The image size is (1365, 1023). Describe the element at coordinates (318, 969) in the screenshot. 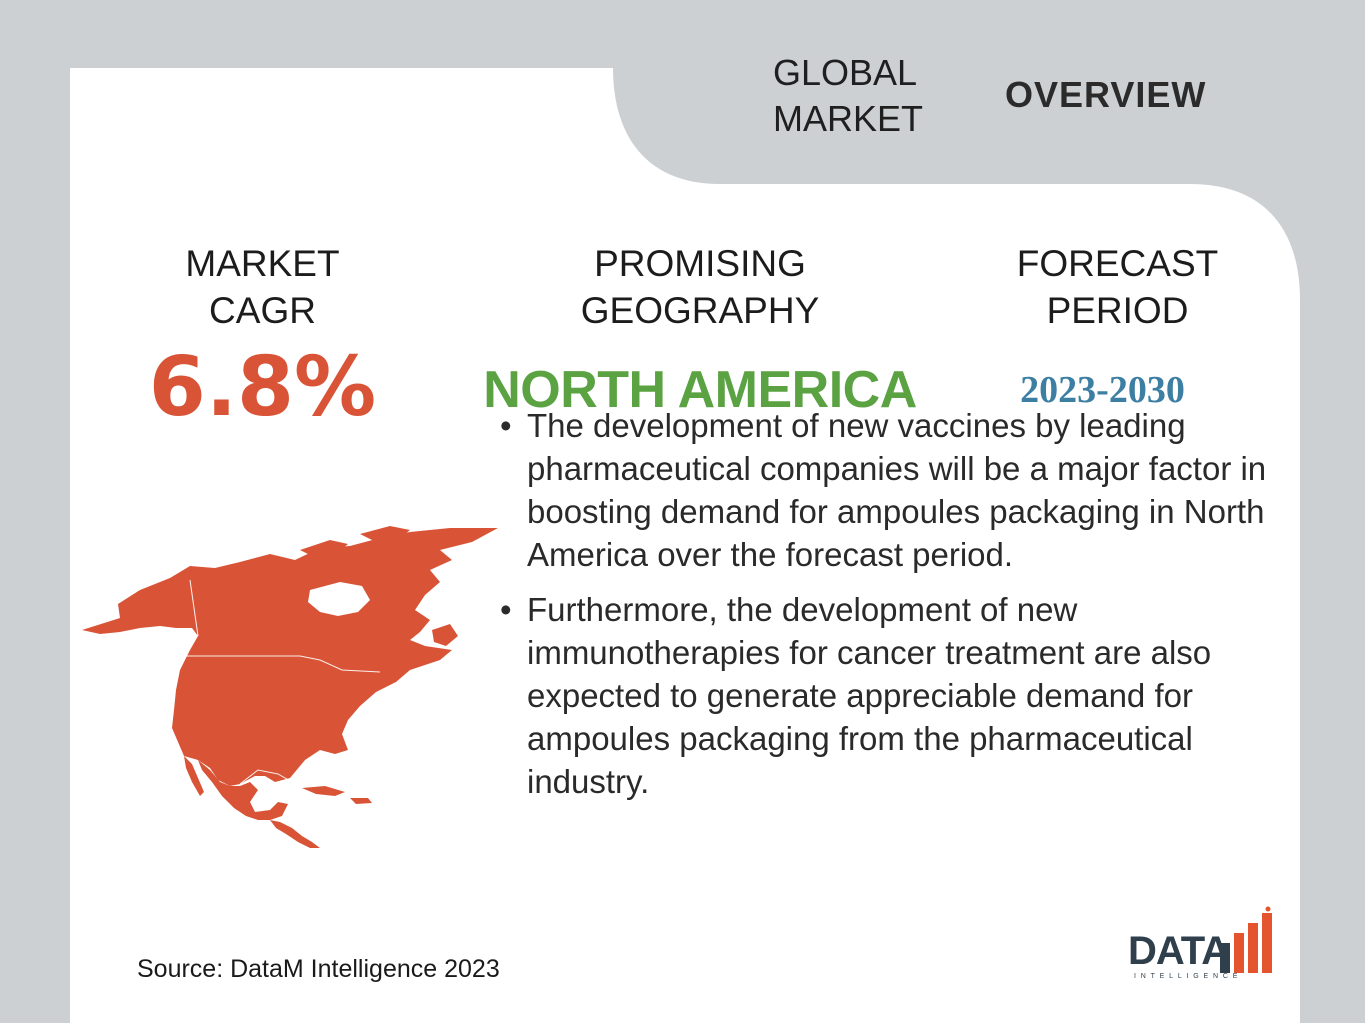

I see `source-note: Source: DataM Intelligence 2023` at that location.